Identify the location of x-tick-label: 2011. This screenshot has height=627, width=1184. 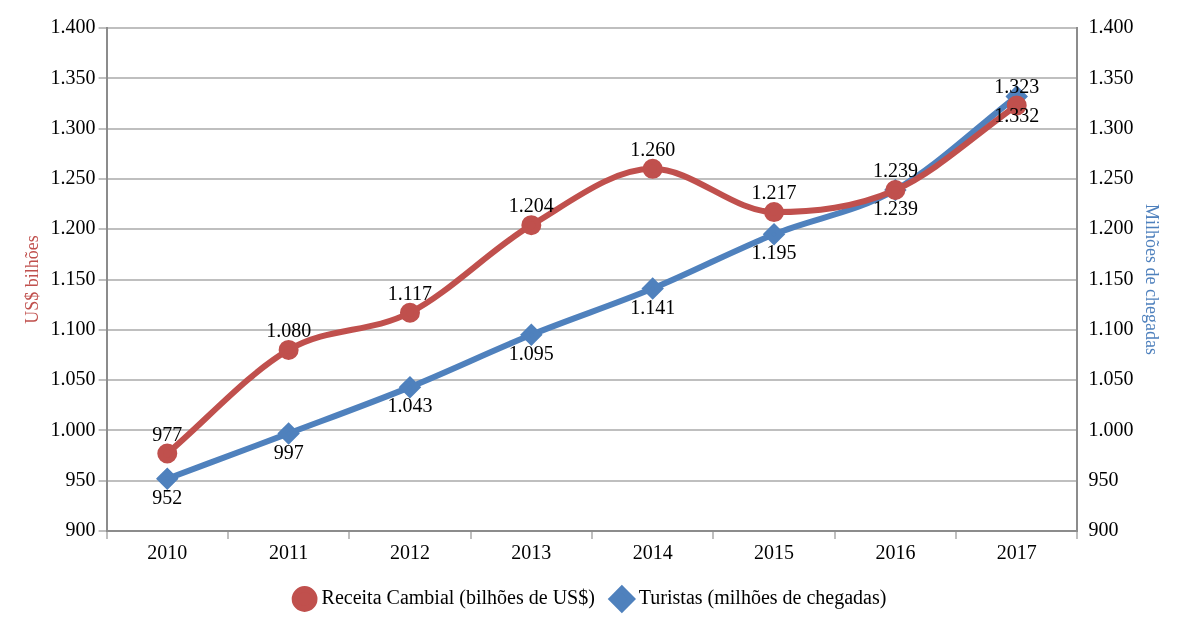
(288, 552).